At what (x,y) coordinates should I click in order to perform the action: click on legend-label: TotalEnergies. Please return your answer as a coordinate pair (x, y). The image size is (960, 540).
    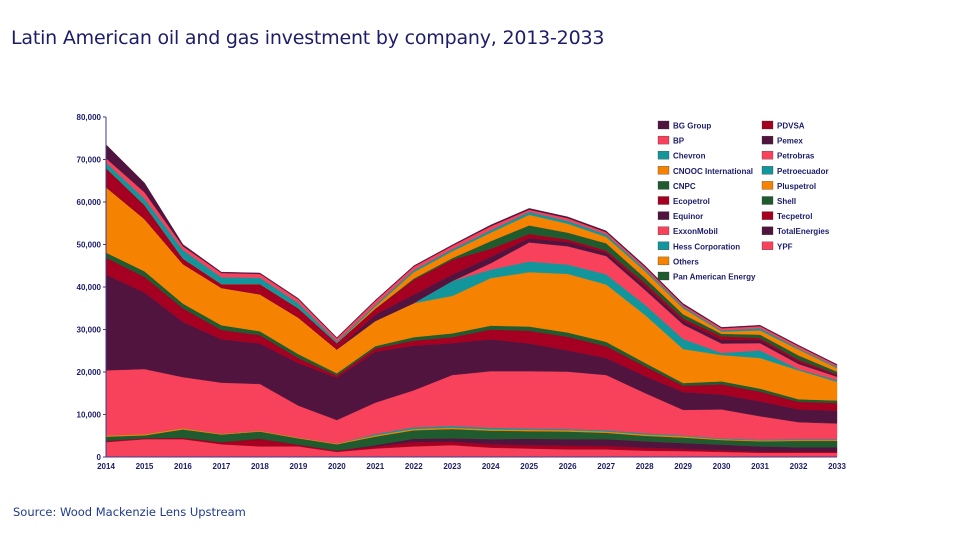
    Looking at the image, I should click on (803, 231).